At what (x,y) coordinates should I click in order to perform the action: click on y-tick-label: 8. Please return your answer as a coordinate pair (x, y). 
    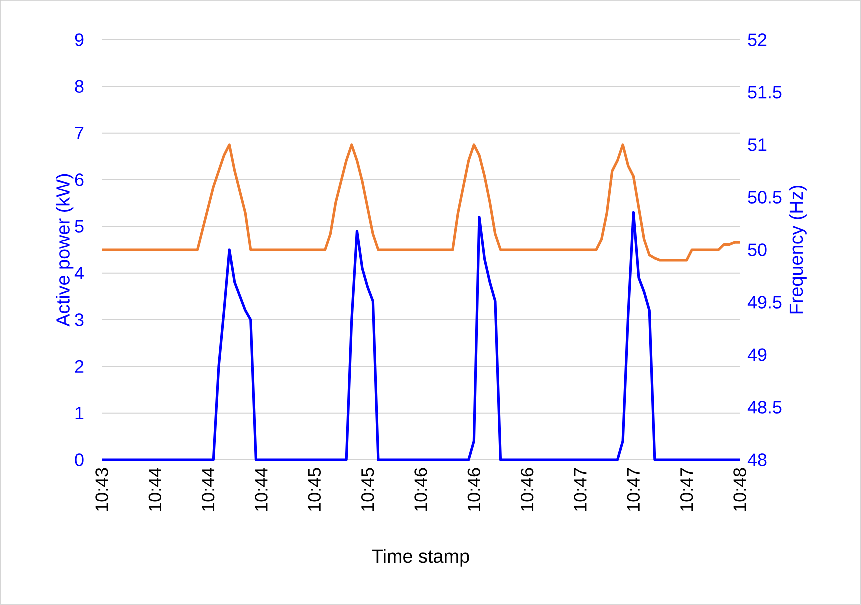
    Looking at the image, I should click on (79, 86).